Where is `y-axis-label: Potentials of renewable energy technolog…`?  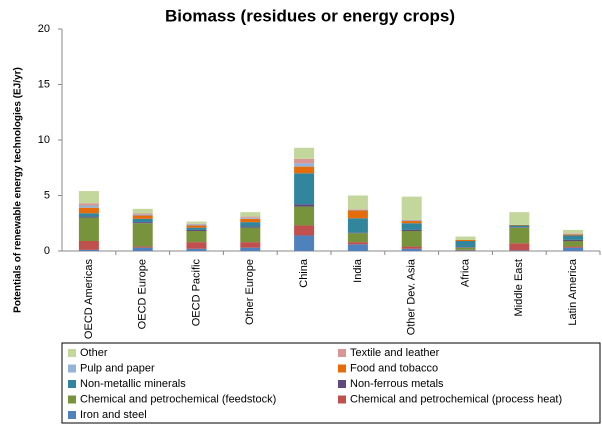
y-axis-label: Potentials of renewable energy technolog… is located at coordinates (18, 190).